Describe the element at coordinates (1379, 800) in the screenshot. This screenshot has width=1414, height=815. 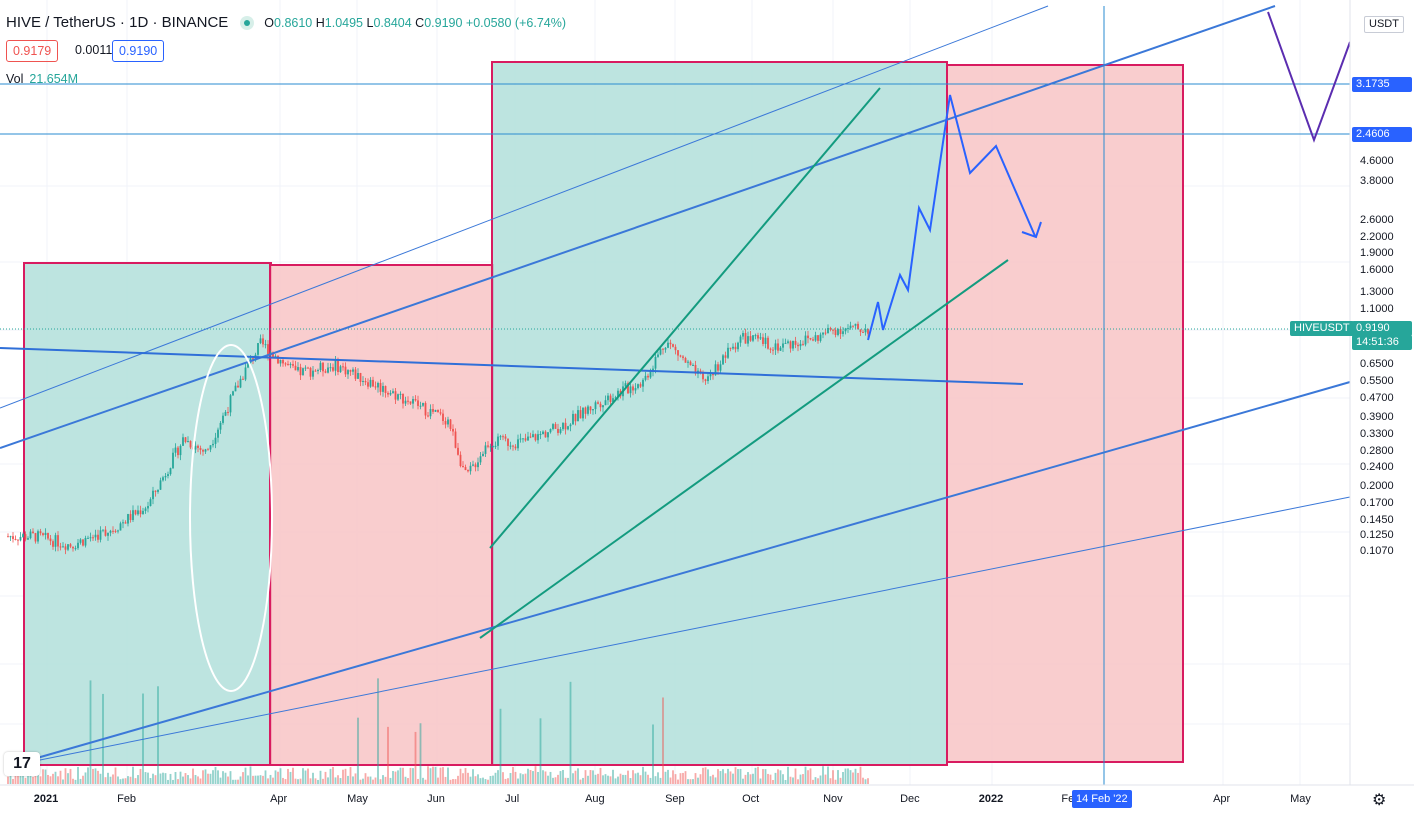
I see `gear-icon: ⚙` at that location.